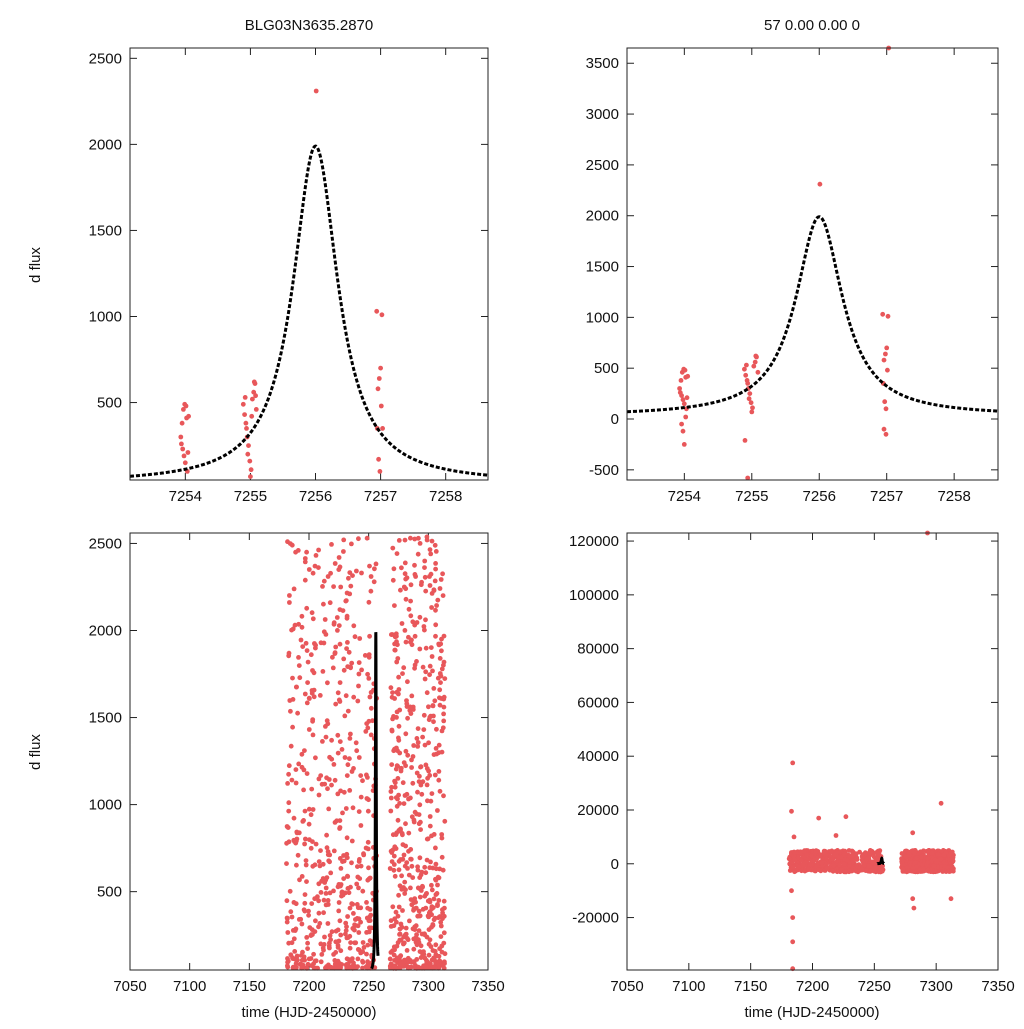 Image resolution: width=1024 pixels, height=1029 pixels. I want to click on x-tick-label: 7350, so click(487, 986).